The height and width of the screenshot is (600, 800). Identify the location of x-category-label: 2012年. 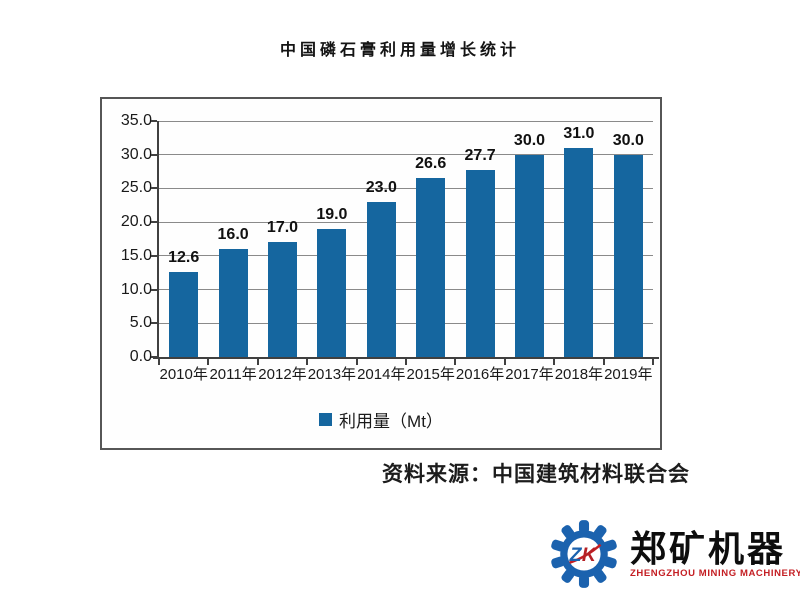
(282, 374).